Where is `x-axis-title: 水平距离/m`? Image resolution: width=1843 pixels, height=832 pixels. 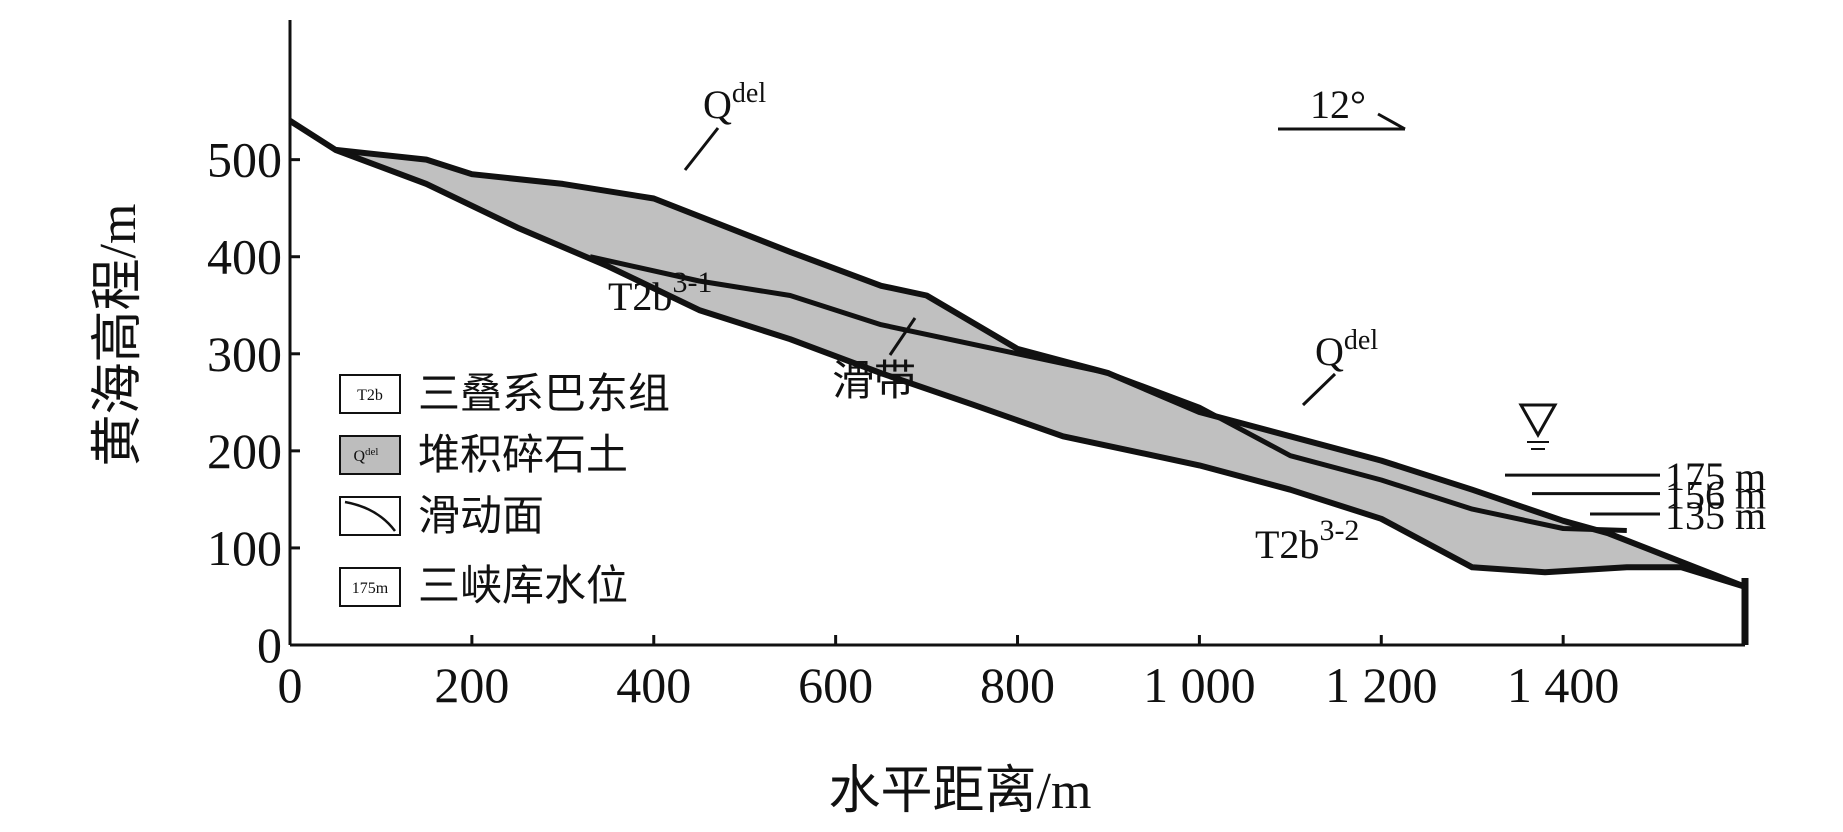 x-axis-title: 水平距离/m is located at coordinates (960, 791).